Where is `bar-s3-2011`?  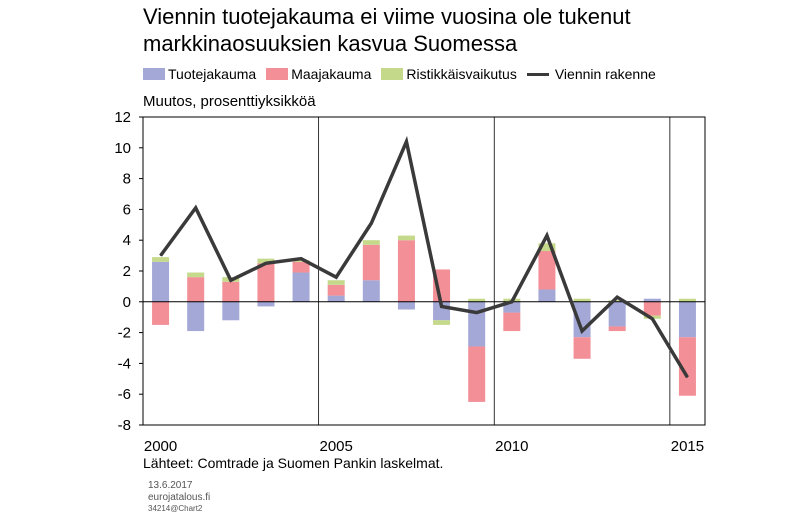
bar-s3-2011 is located at coordinates (547, 247).